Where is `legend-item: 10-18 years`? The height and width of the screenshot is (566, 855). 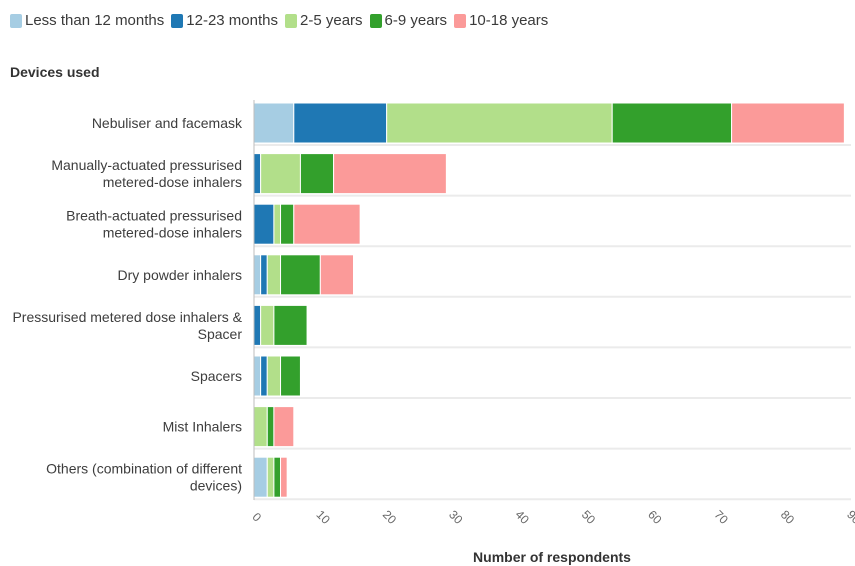
legend-item: 10-18 years is located at coordinates (501, 20).